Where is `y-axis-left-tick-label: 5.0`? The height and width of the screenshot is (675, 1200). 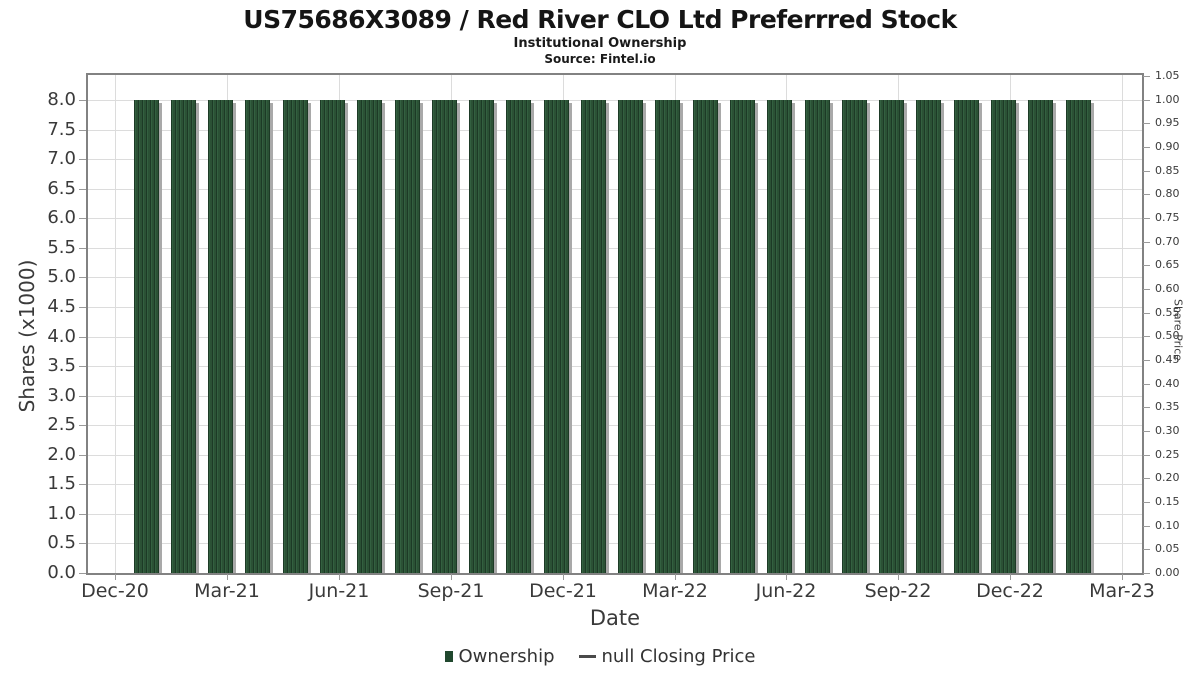
y-axis-left-tick-label: 5.0 is located at coordinates (61, 277).